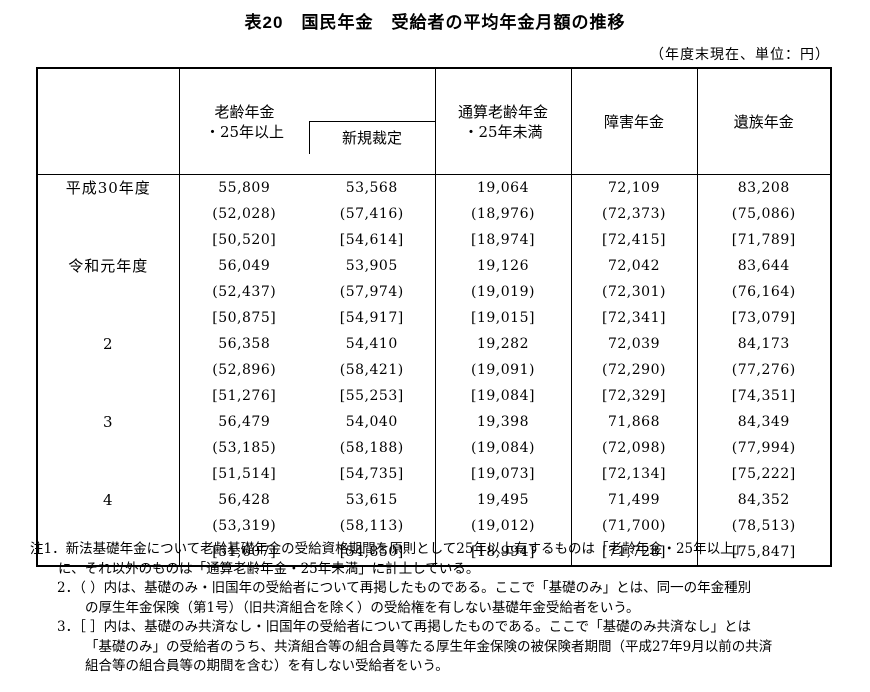  I want to click on value-cell: [71,728], so click(634, 552).